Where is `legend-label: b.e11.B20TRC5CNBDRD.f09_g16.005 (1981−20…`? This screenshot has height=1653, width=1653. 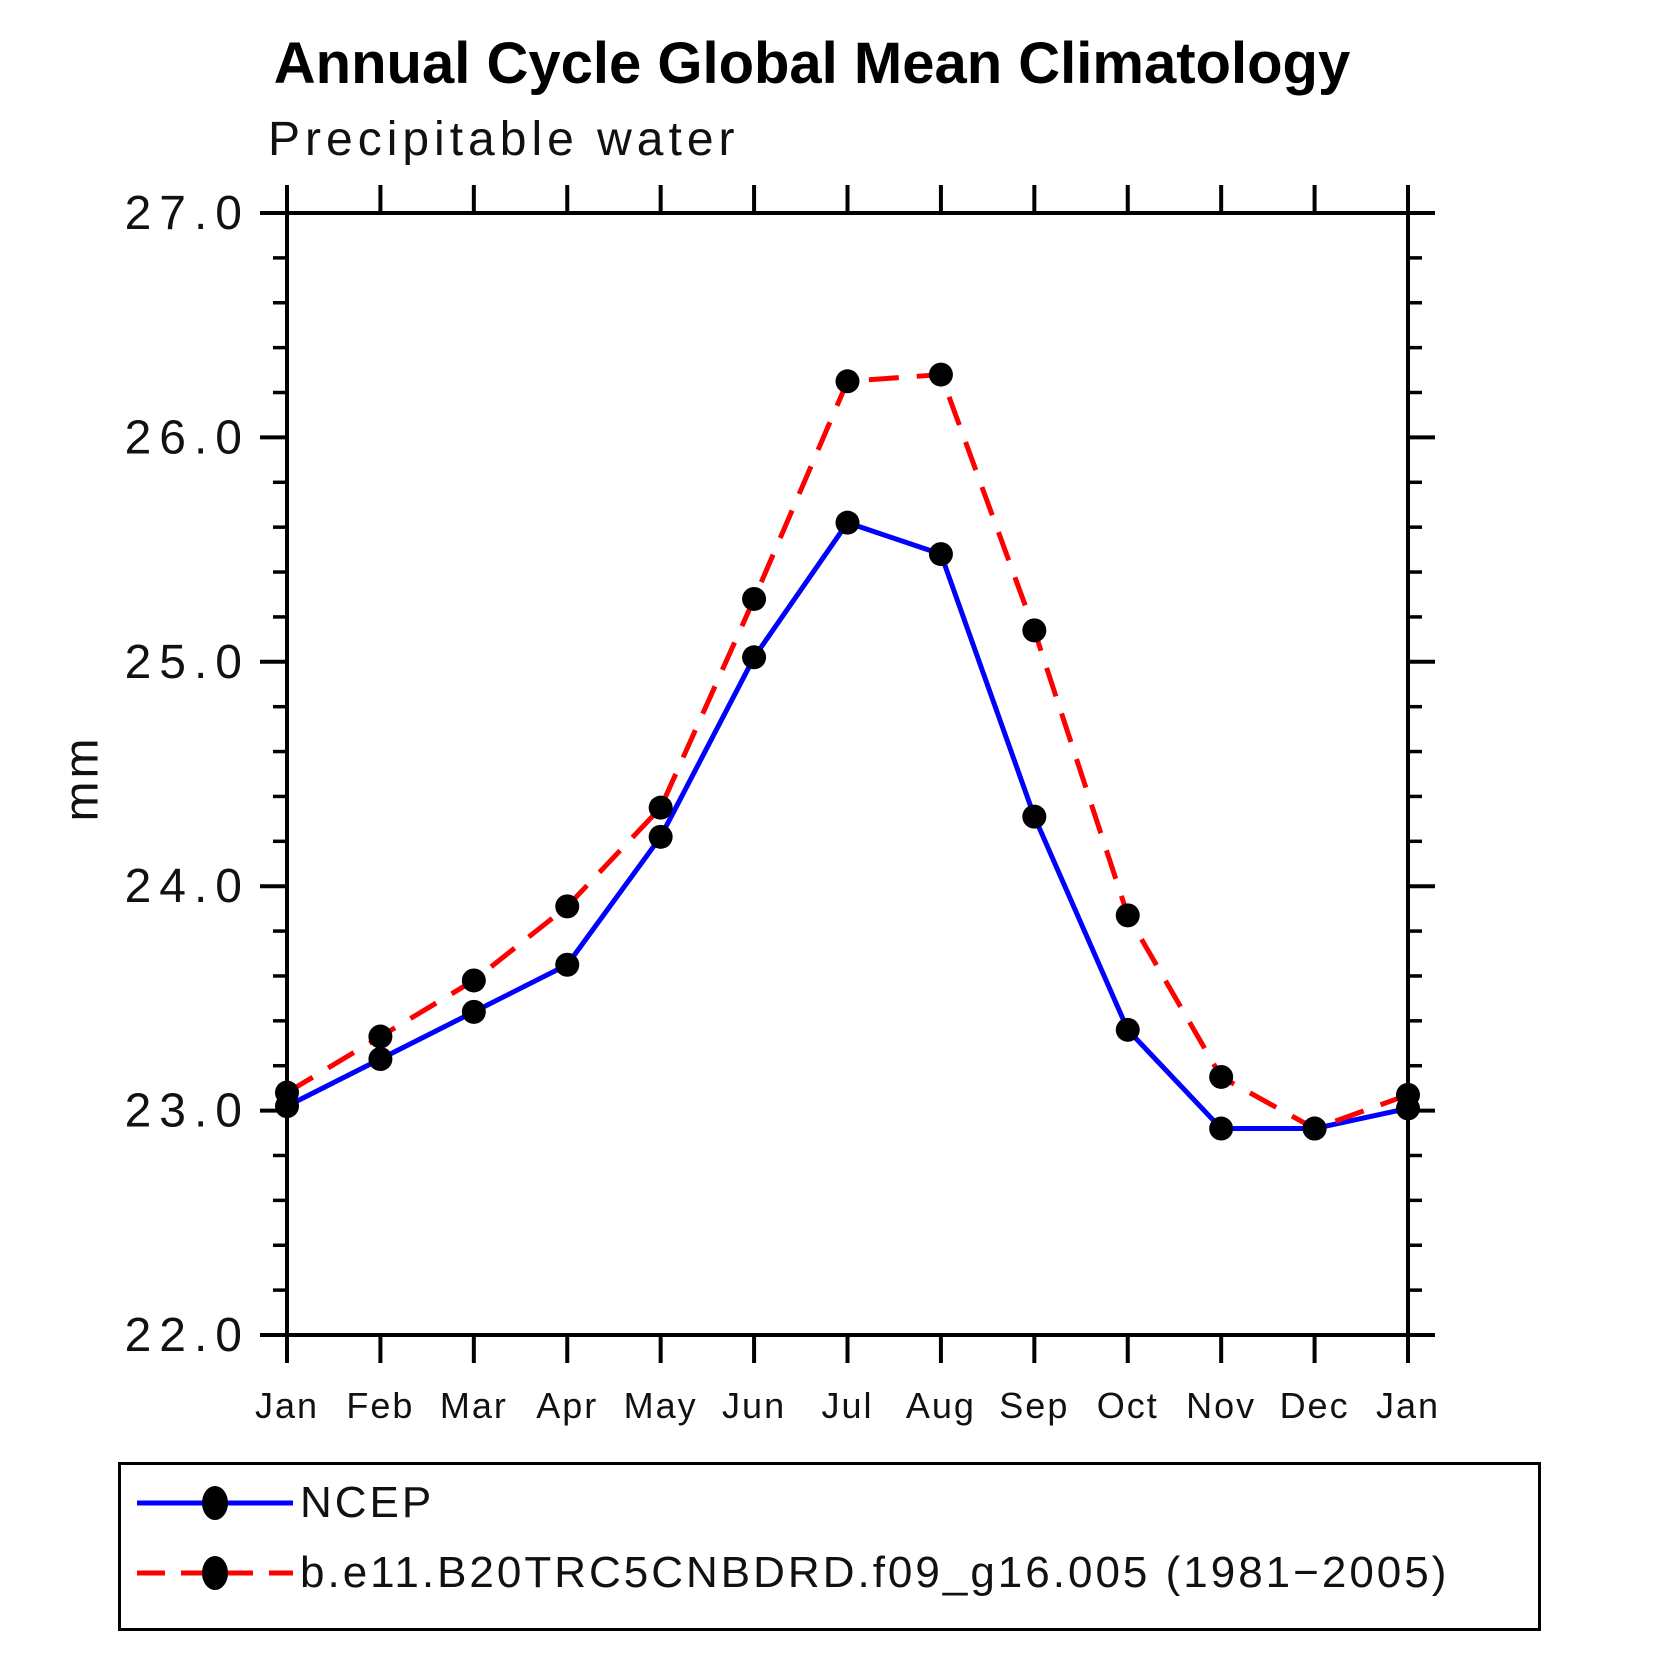
legend-label: b.e11.B20TRC5CNBDRD.f09_g16.005 (1981−20… is located at coordinates (875, 1572).